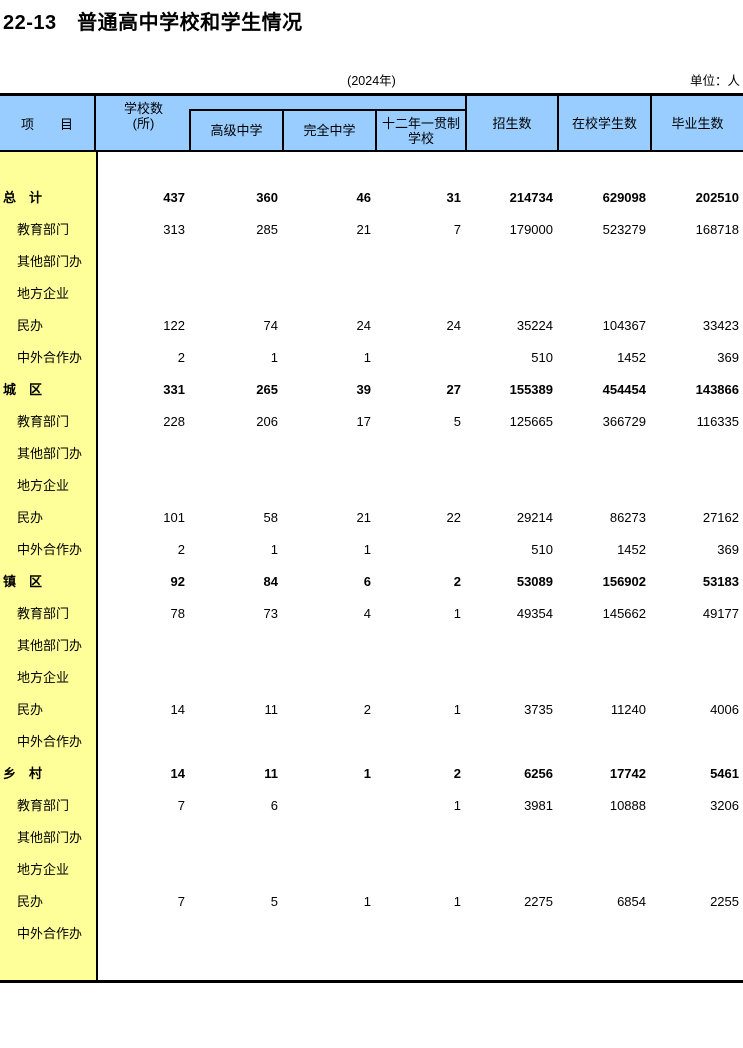 Image resolution: width=743 pixels, height=1048 pixels. I want to click on table-cell: 331, so click(174, 389).